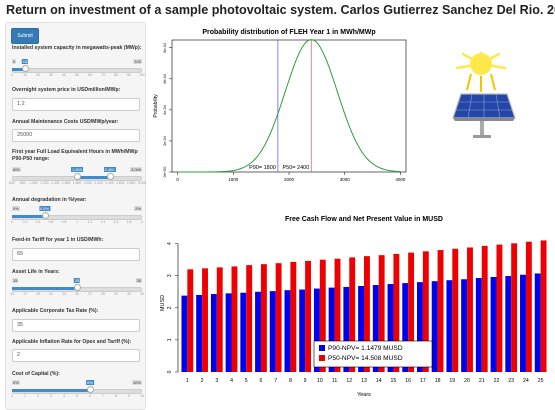 This screenshot has width=555, height=410. Describe the element at coordinates (77, 216) in the screenshot. I see `degradation-slider: 0% 2% 0.5% 0 0.2 0.4 0.6 0.8 1 1.2 1.4 1.6 1.8 2` at that location.